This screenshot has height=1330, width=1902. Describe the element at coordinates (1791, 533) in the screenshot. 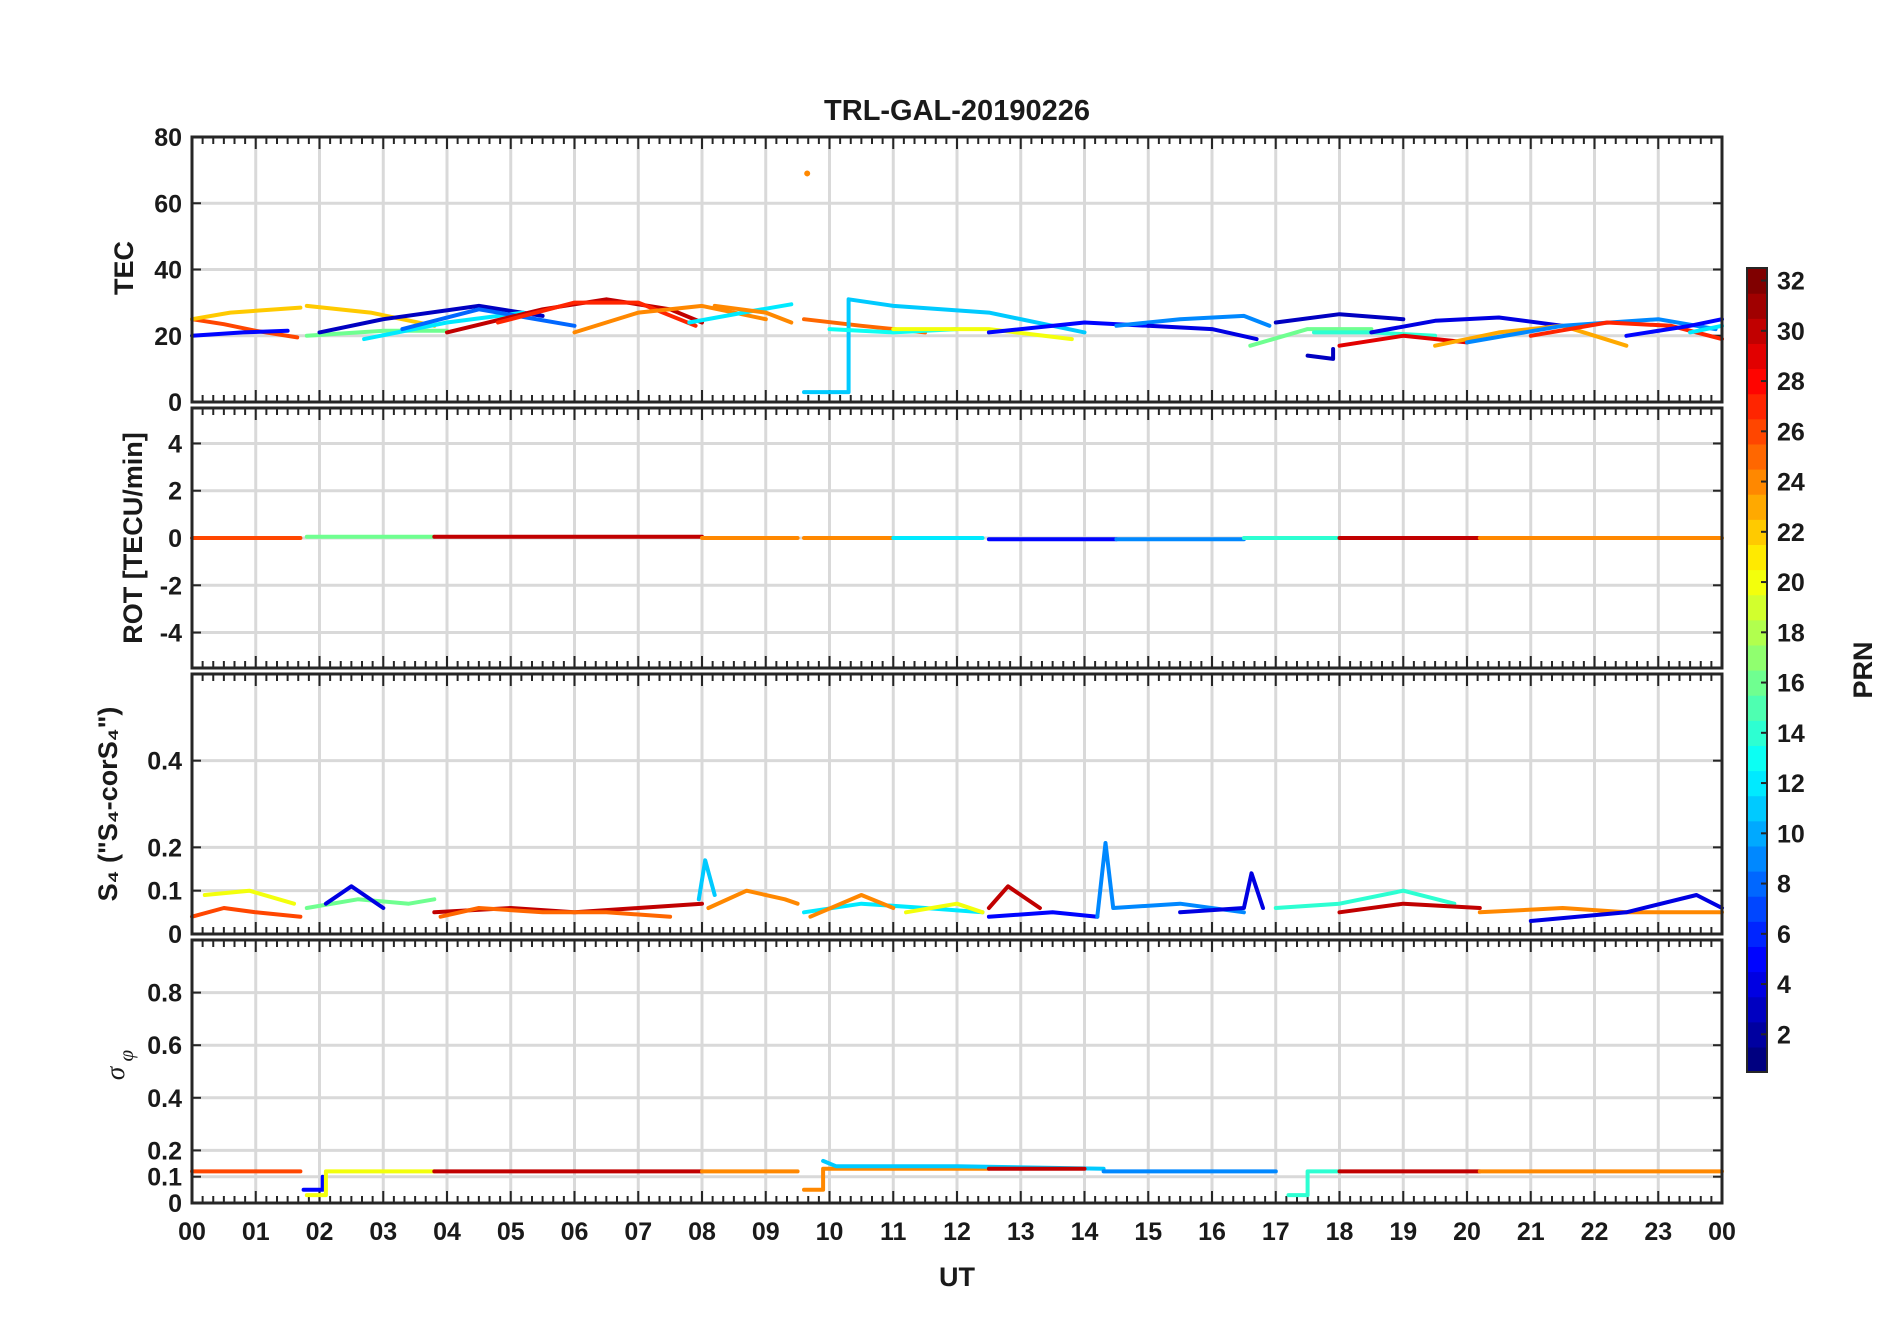

I see `colorbar-tick-label: 22` at that location.